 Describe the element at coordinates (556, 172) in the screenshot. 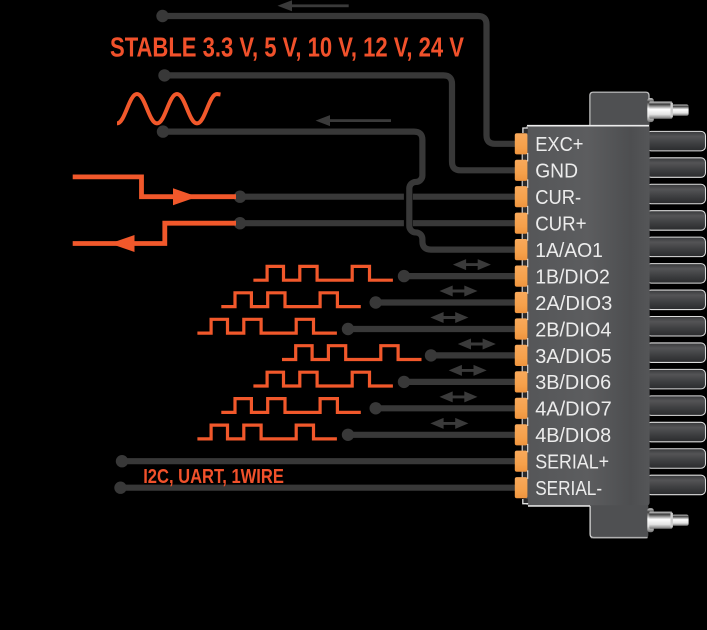

I see `svg-text: GND` at that location.